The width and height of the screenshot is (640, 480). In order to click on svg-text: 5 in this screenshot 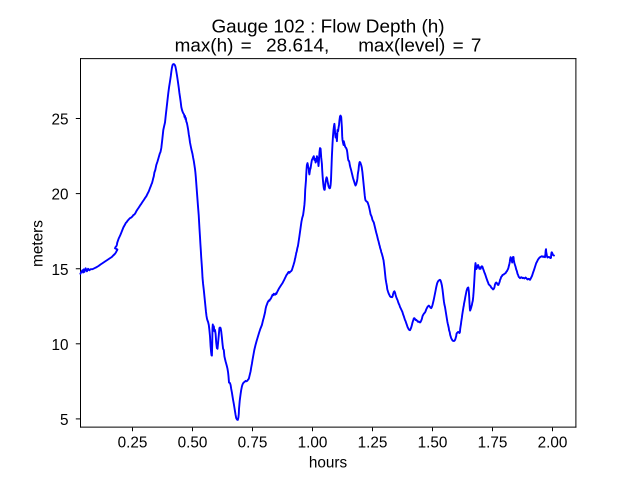, I will do `click(64, 420)`.